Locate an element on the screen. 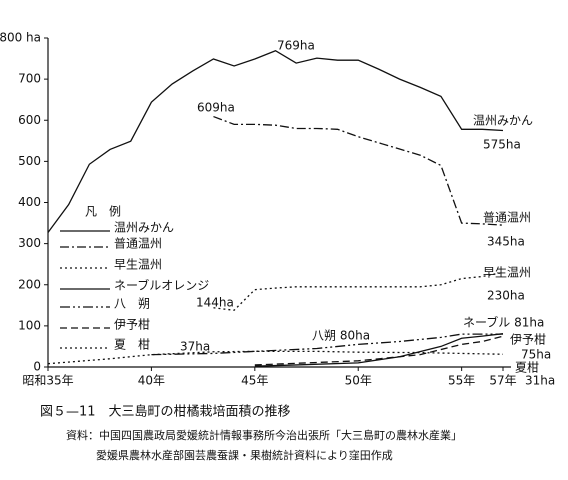 The image size is (568, 480). legend-label: 普通温州 is located at coordinates (138, 244).